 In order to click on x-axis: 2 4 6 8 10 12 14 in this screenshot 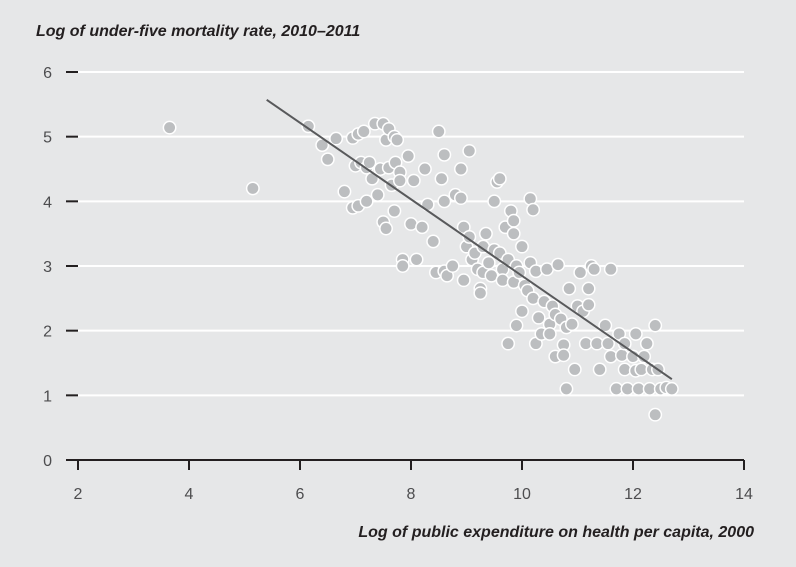, I will do `click(413, 481)`.